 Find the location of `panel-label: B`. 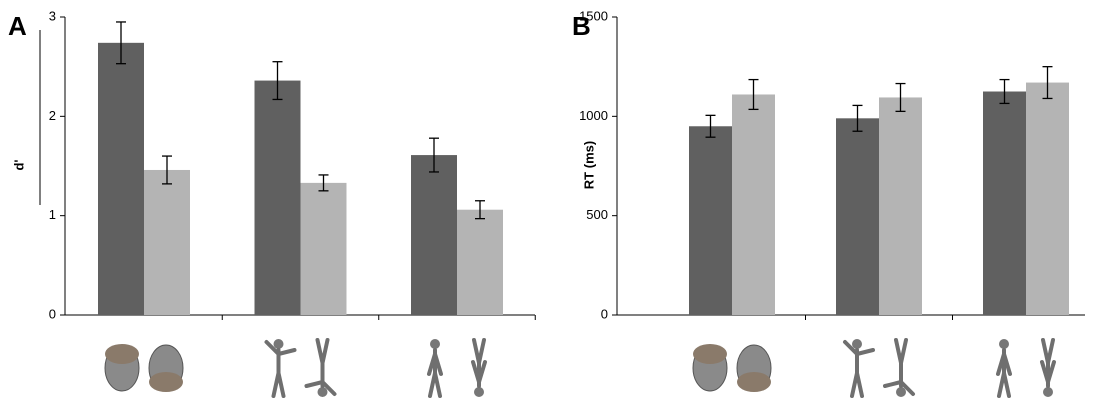

panel-label: B is located at coordinates (581, 26).